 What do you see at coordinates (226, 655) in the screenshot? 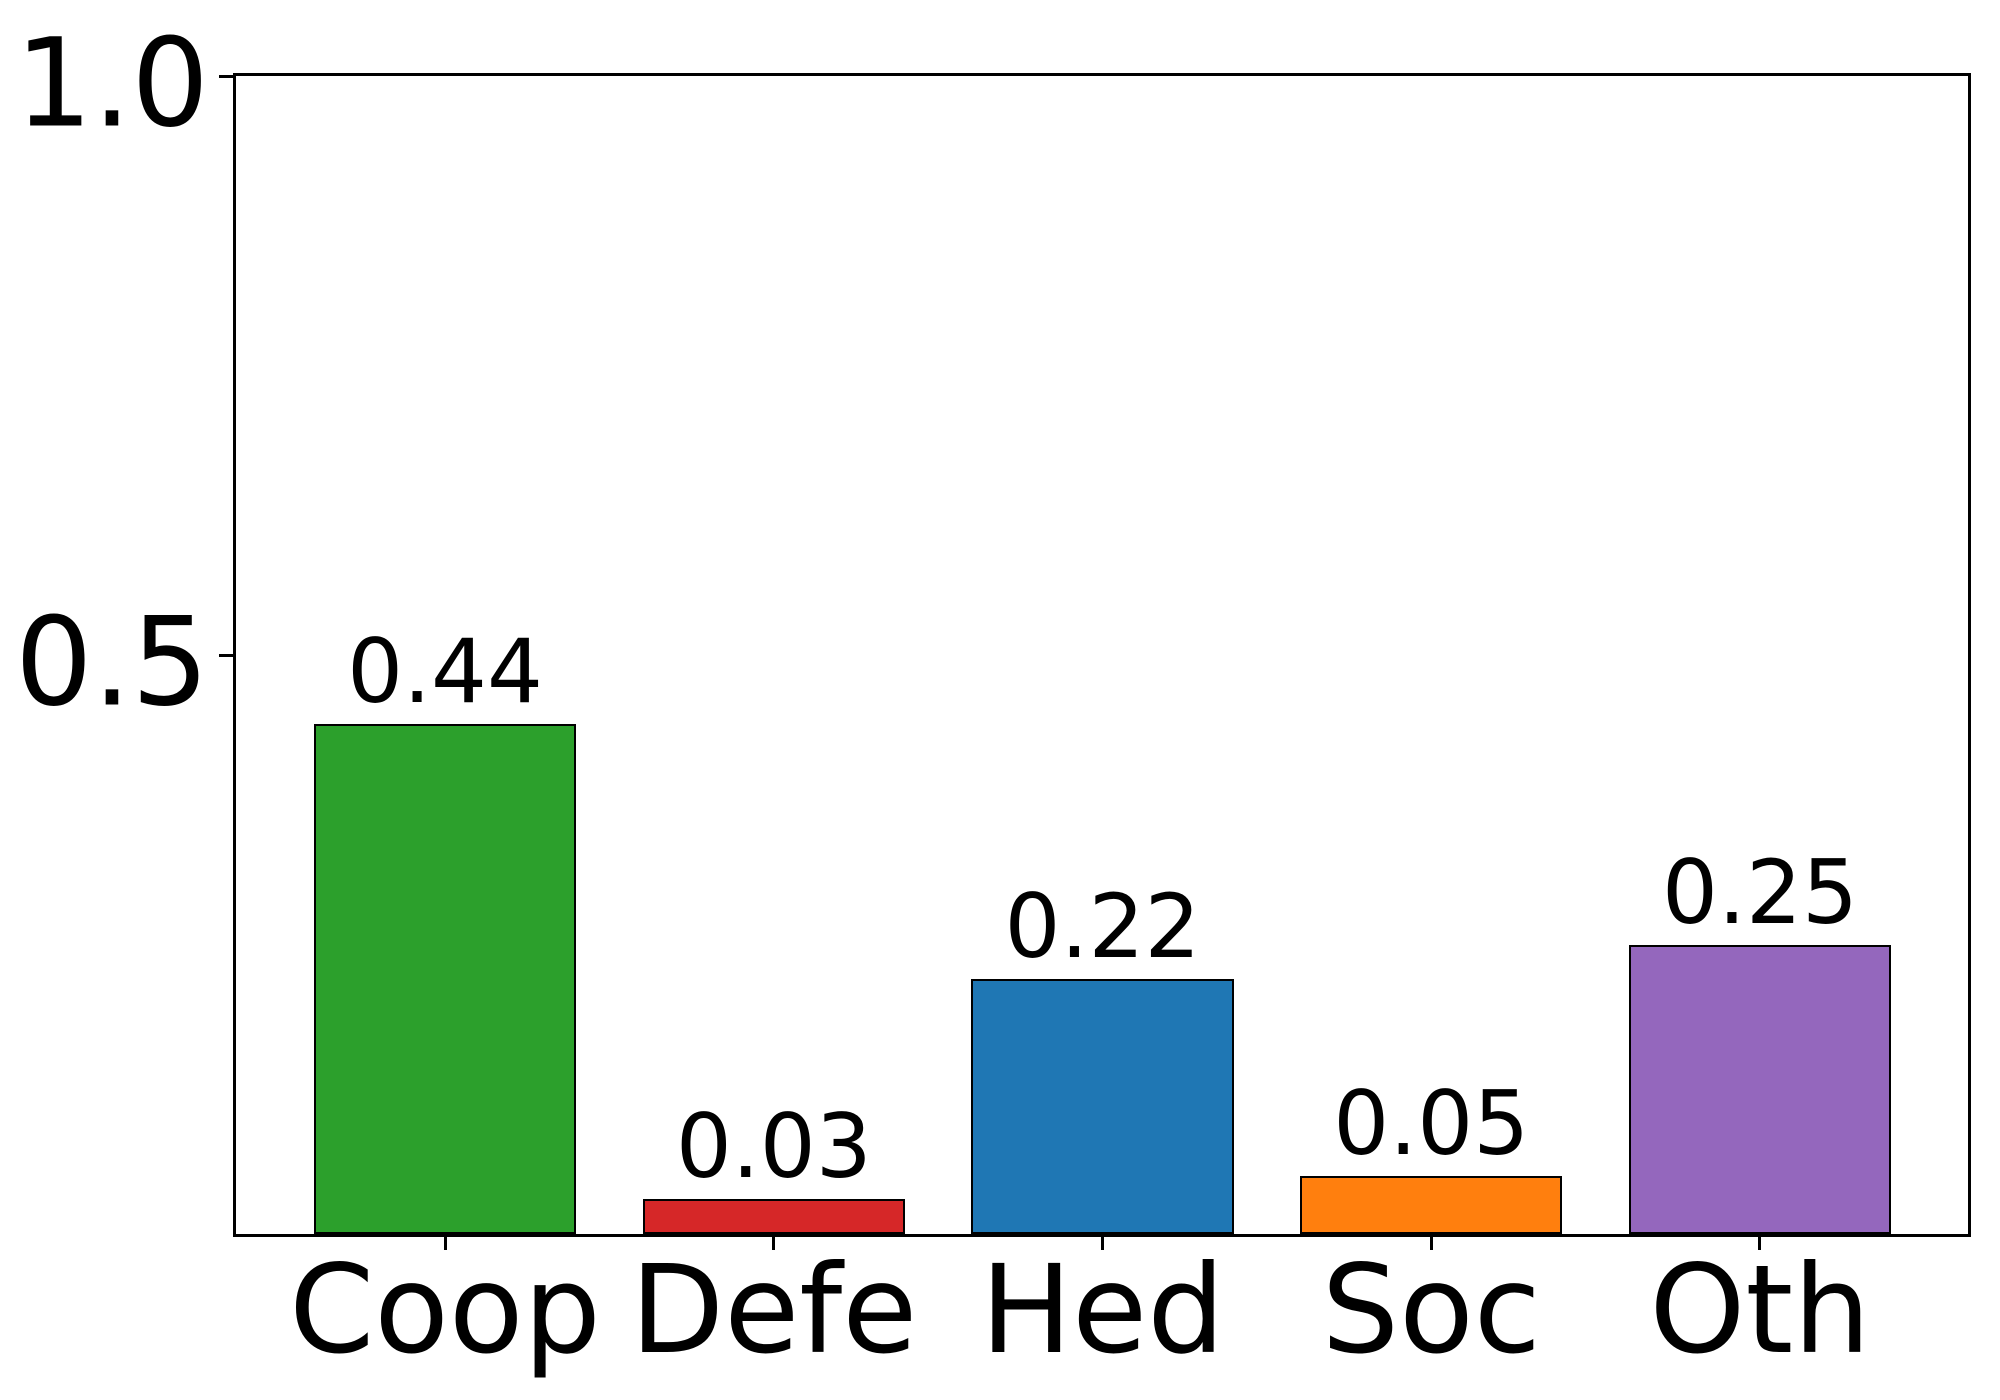
I see `y-tick-mark-0.5` at bounding box center [226, 655].